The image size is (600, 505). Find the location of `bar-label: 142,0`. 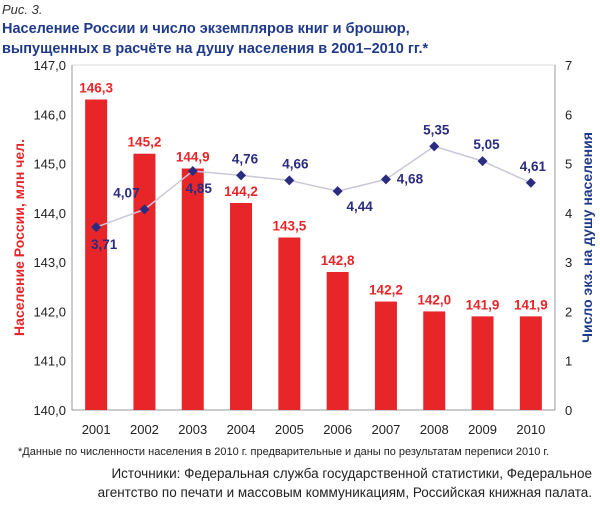

bar-label: 142,0 is located at coordinates (434, 299).